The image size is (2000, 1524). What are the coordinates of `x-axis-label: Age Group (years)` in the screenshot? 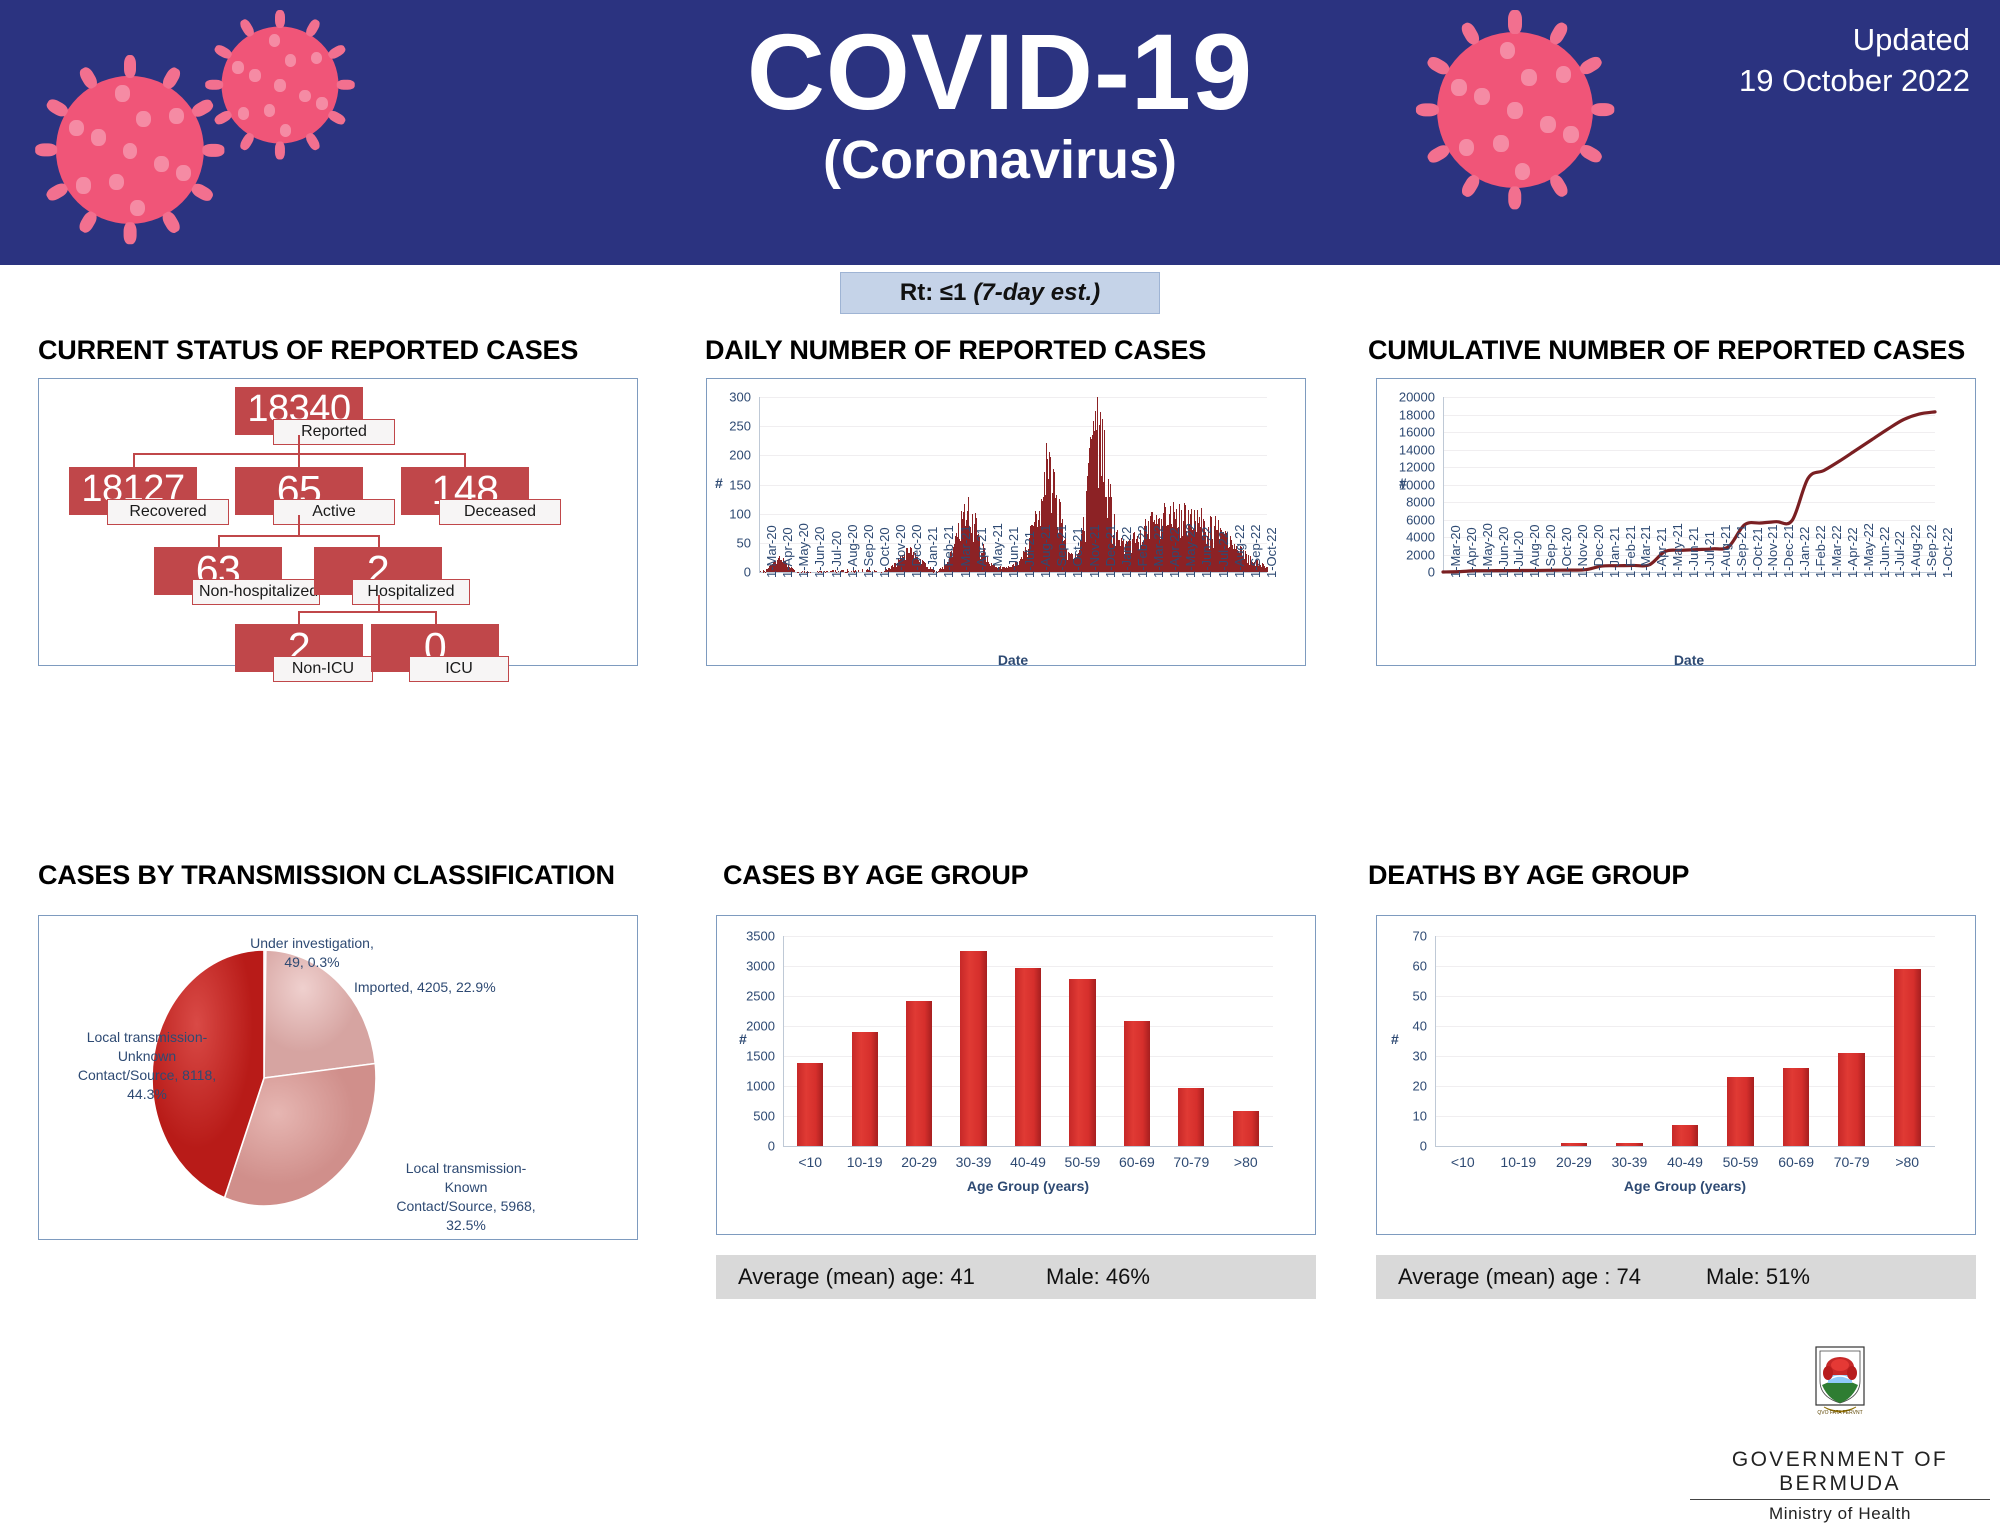 It's located at (1028, 1186).